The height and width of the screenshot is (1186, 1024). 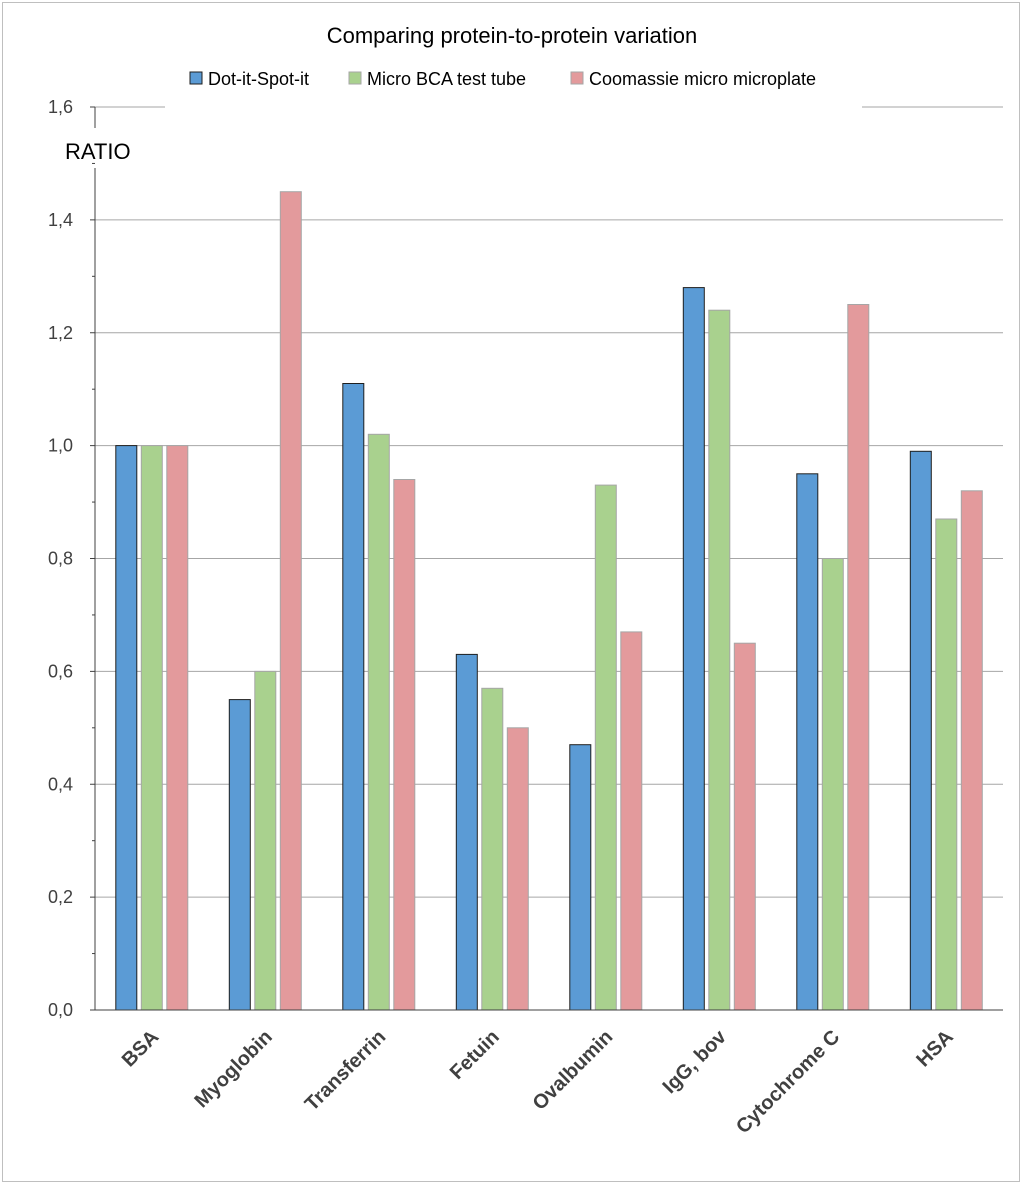 What do you see at coordinates (60, 446) in the screenshot?
I see `y-tick-label: 1,0` at bounding box center [60, 446].